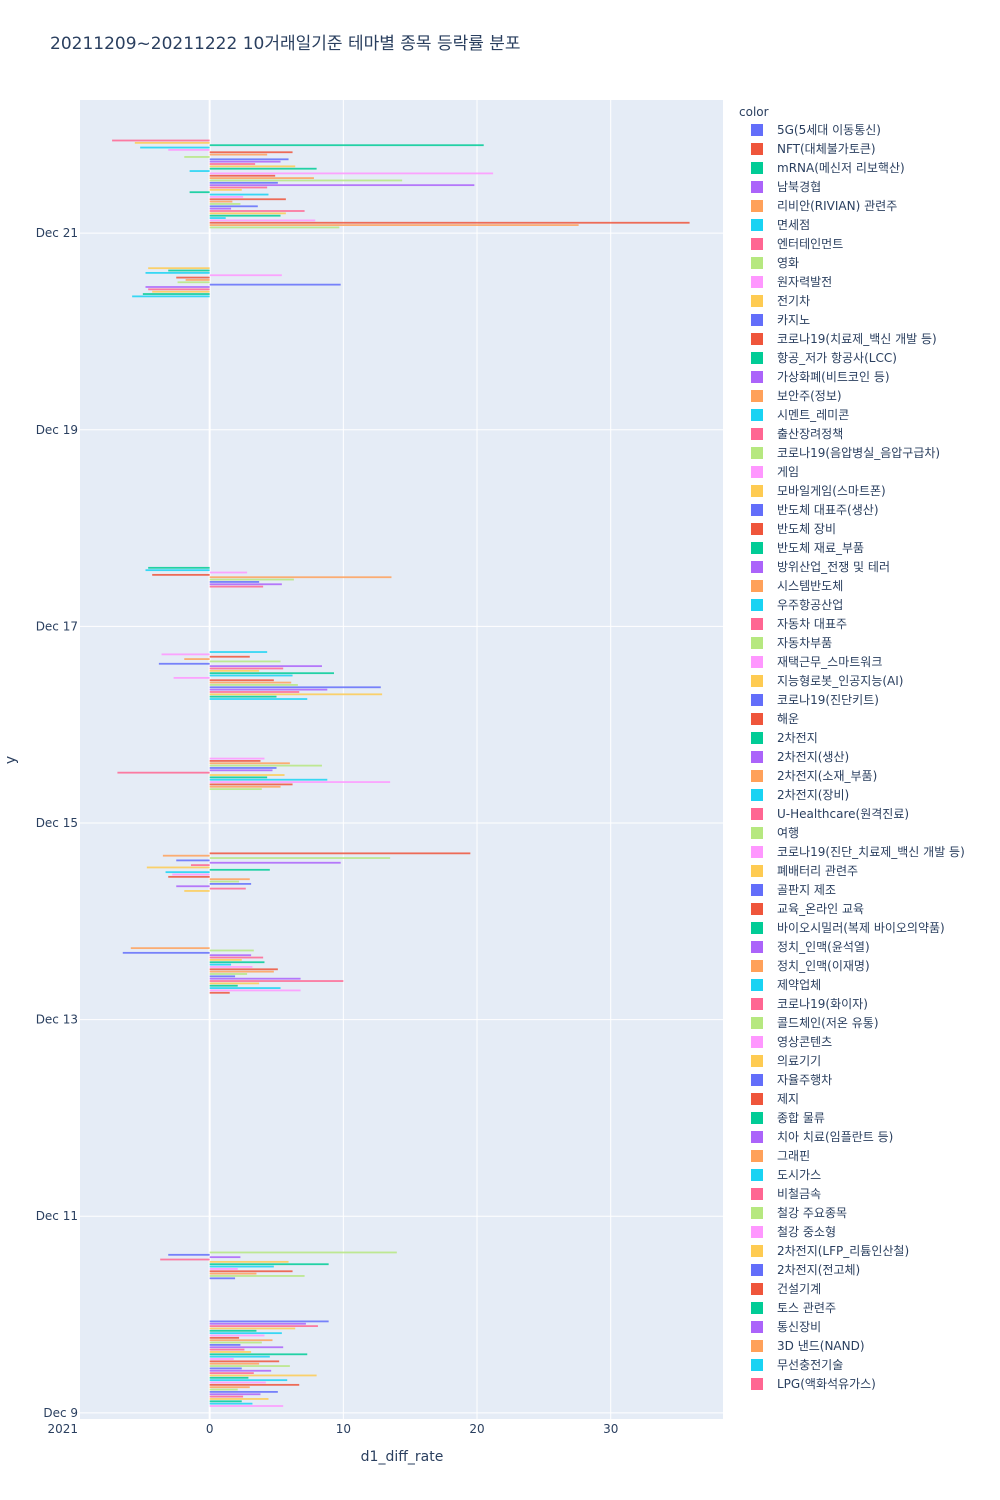 This screenshot has height=1500, width=1000. I want to click on legend-item-label: 통신장비, so click(799, 1327).